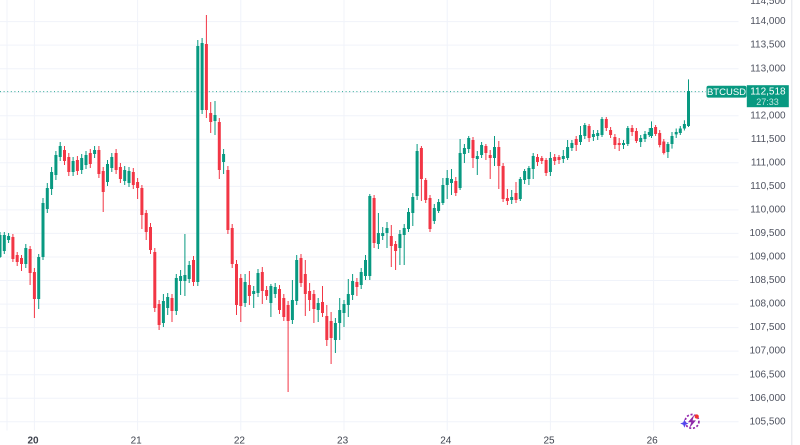 This screenshot has width=800, height=445. What do you see at coordinates (768, 115) in the screenshot?
I see `svg-text: 112,000` at bounding box center [768, 115].